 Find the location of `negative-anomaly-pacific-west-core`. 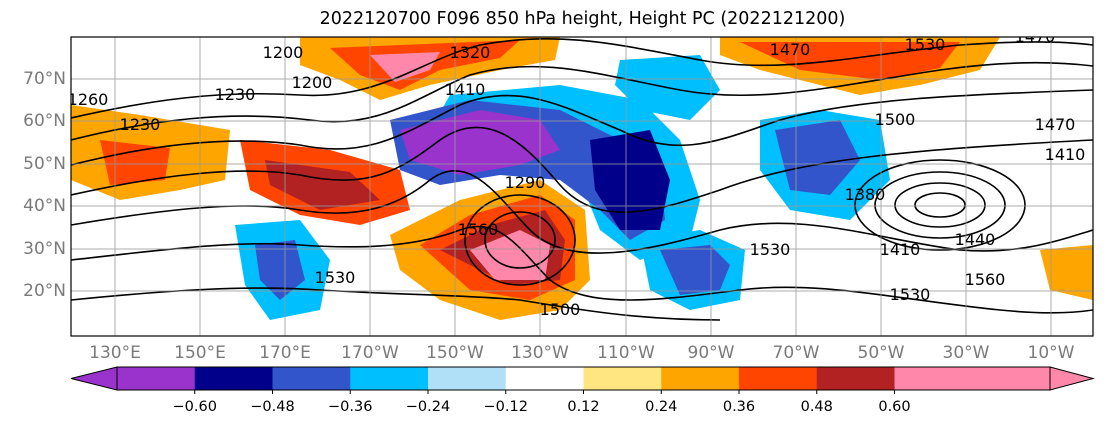

negative-anomaly-pacific-west-core is located at coordinates (280, 270).